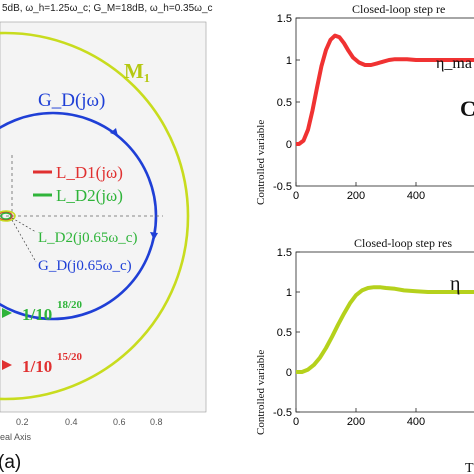 This screenshot has height=474, width=474. I want to click on m1-label: M₁, so click(137, 71).